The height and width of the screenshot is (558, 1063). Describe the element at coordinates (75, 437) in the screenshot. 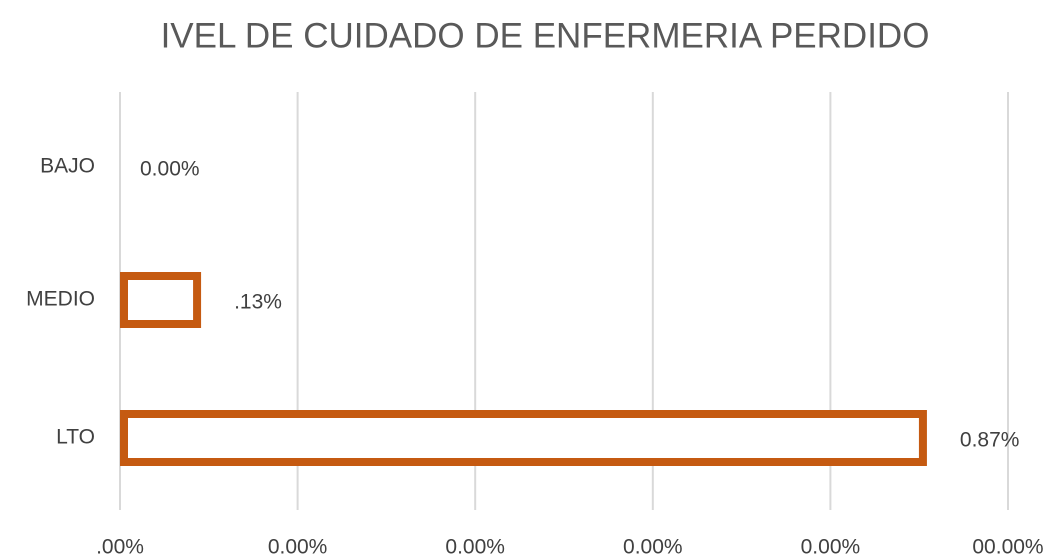

I see `y-tick-label: LTO` at that location.